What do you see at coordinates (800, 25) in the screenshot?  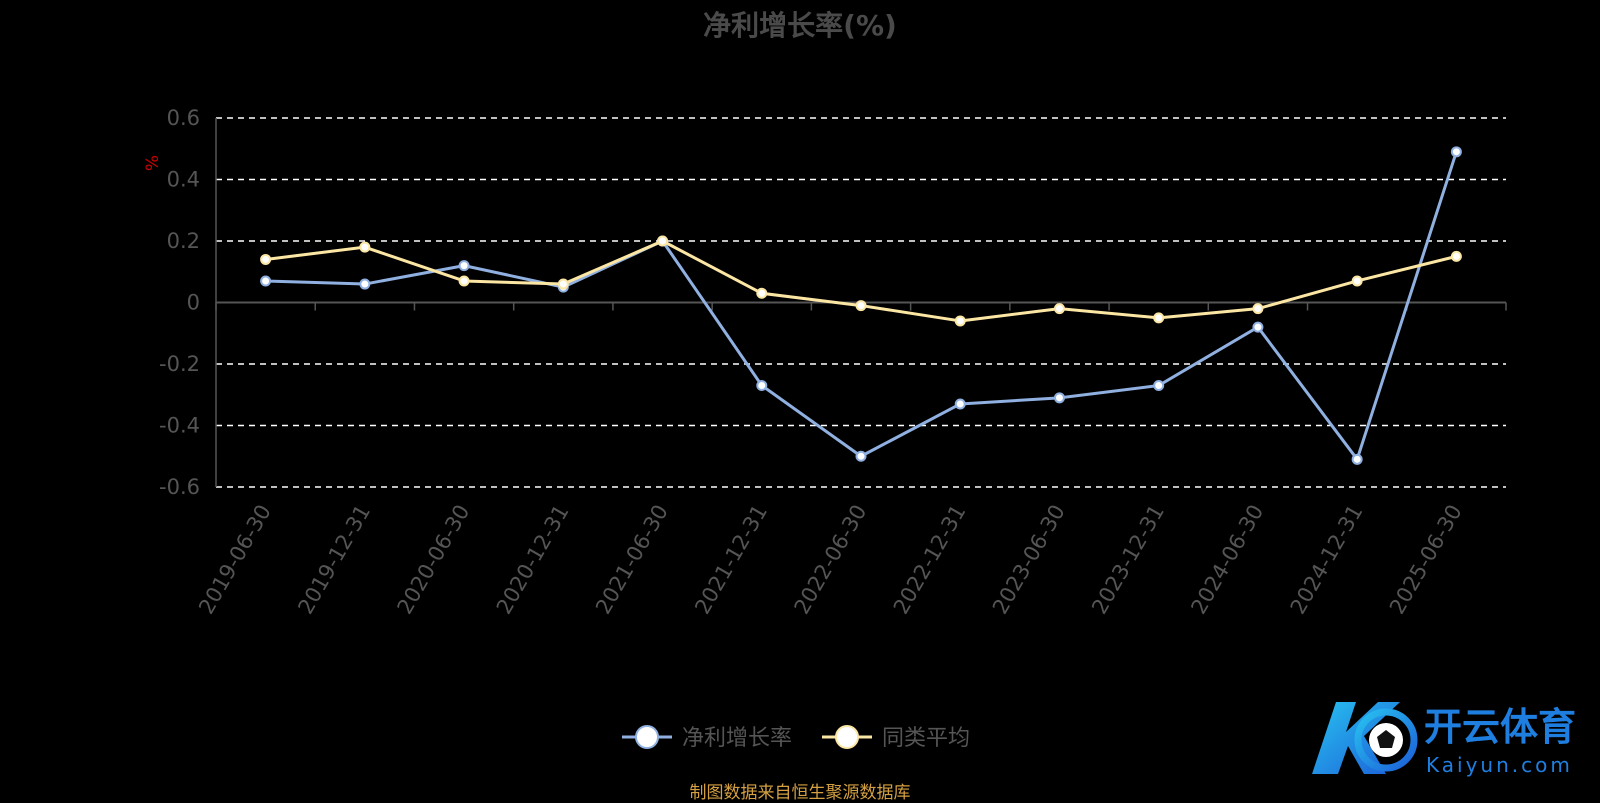 I see `chart-title: 净利增长率(%)` at bounding box center [800, 25].